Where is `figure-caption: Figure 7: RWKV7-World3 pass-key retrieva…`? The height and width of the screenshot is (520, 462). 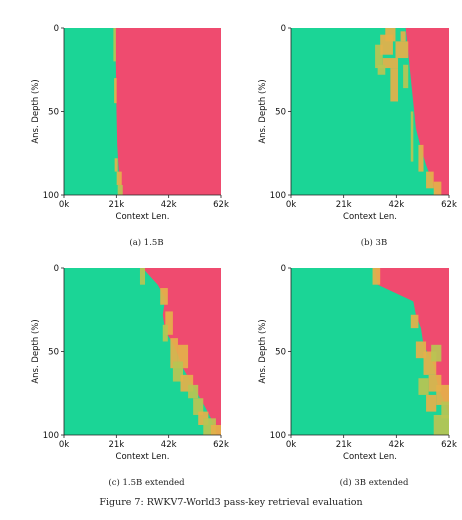 figure-caption: Figure 7: RWKV7-World3 pass-key retrieva… is located at coordinates (231, 502).